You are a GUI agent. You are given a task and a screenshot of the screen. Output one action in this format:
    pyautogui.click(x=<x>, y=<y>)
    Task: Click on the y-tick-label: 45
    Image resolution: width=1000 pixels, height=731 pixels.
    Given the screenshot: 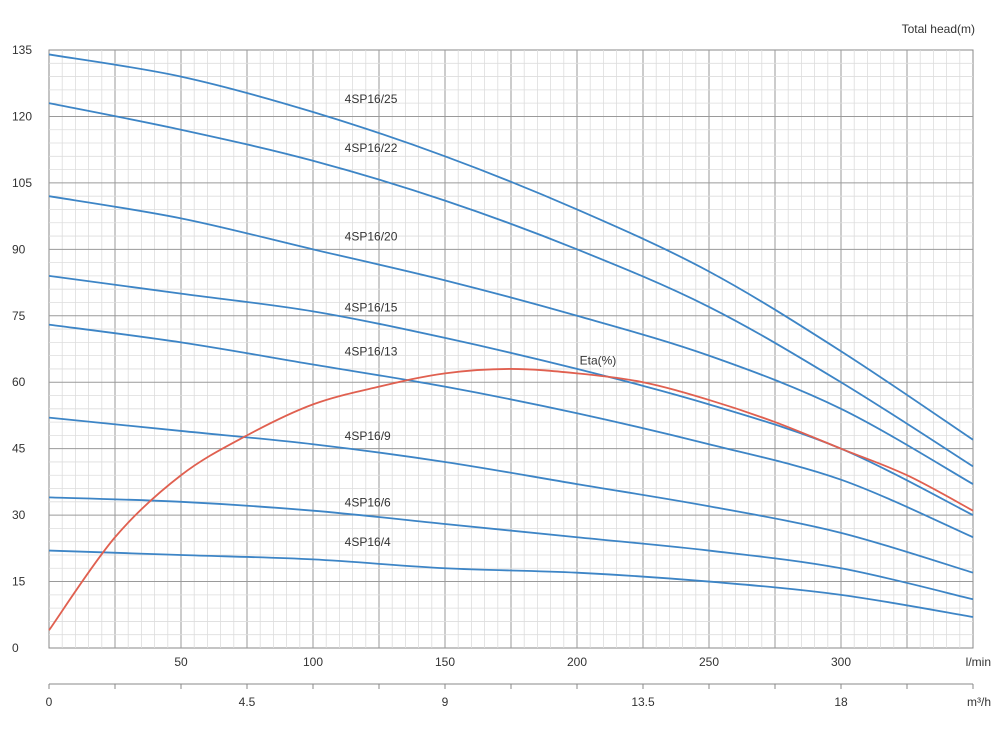 What is the action you would take?
    pyautogui.click(x=19, y=449)
    